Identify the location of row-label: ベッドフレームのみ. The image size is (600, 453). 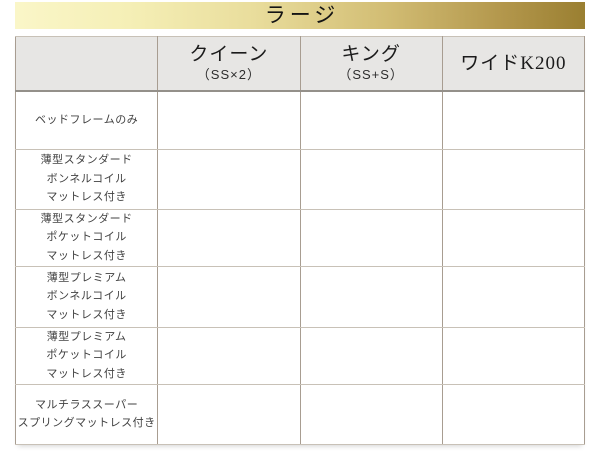
(86, 120).